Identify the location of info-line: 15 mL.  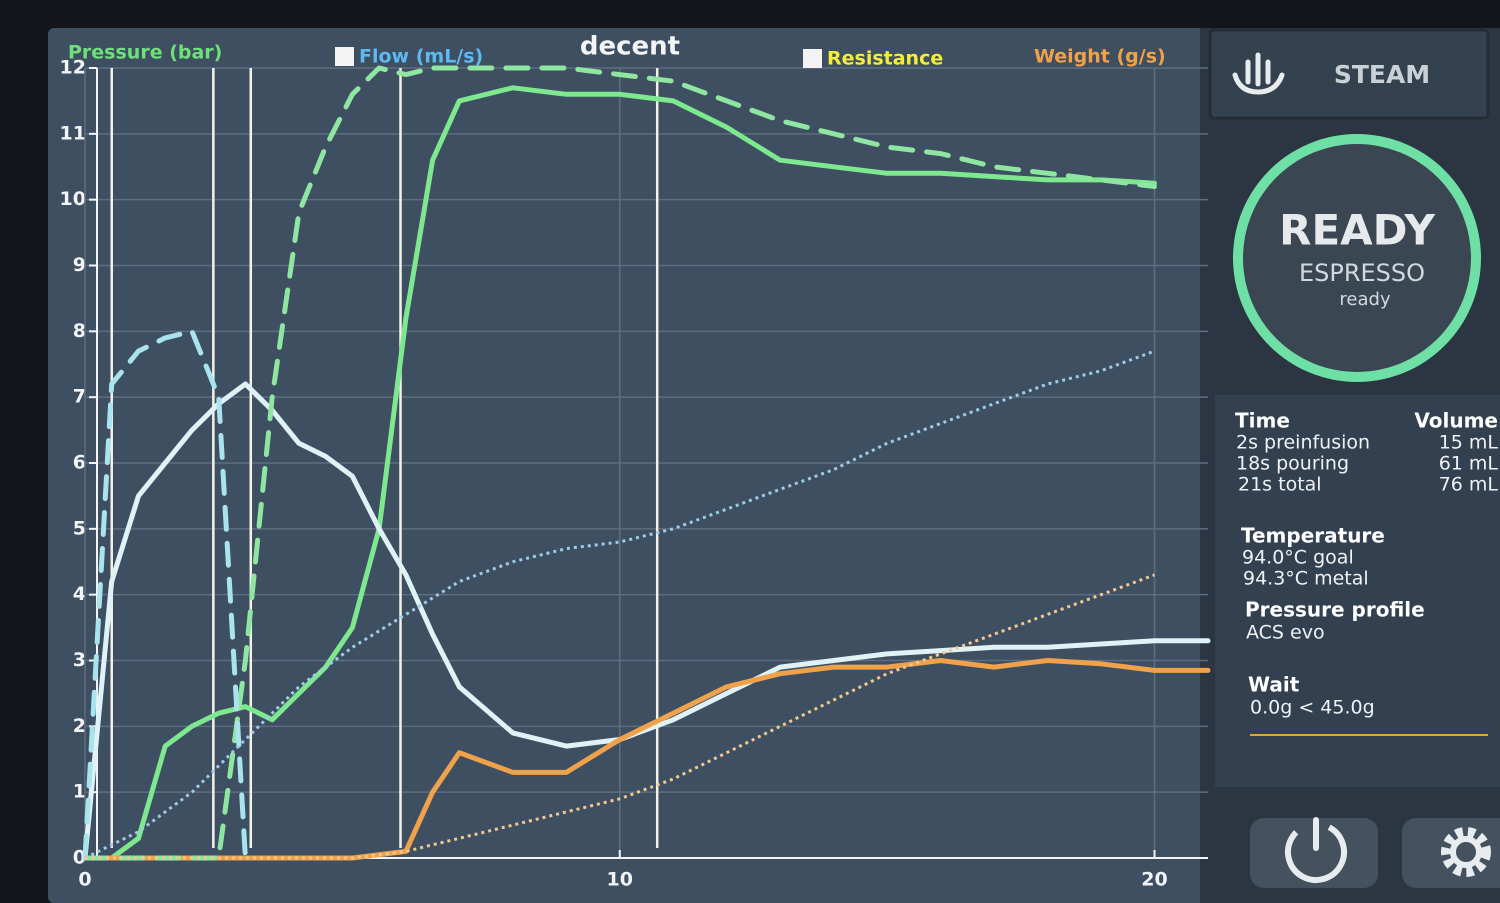
(1469, 443).